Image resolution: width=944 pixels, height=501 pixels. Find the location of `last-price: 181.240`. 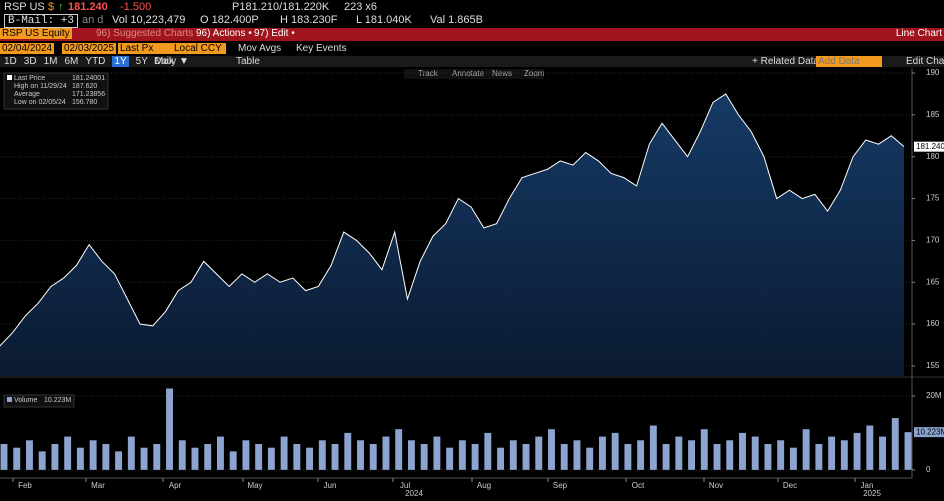

last-price: 181.240 is located at coordinates (88, 7).